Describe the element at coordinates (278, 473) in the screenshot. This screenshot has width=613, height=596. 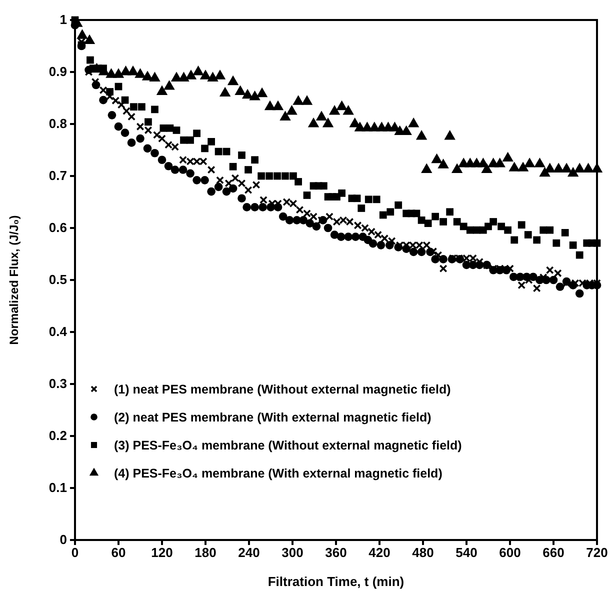
I see `legend-label: (4) PES-Fe₃O₄ membrane (With external magnetic field)` at that location.